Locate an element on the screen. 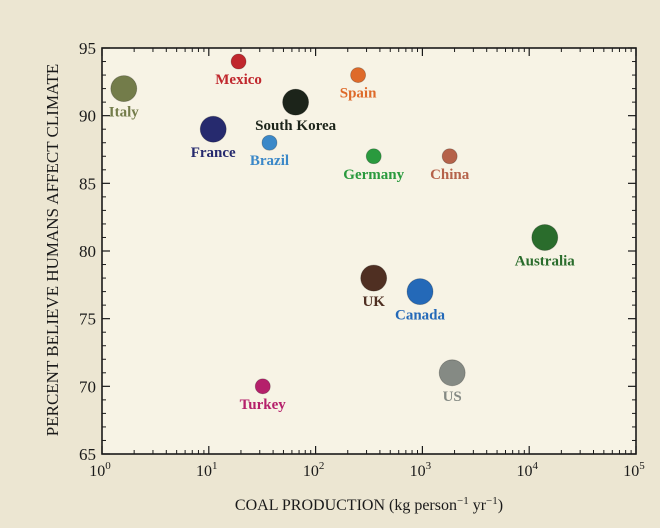 The image size is (660, 528). point-us is located at coordinates (452, 373).